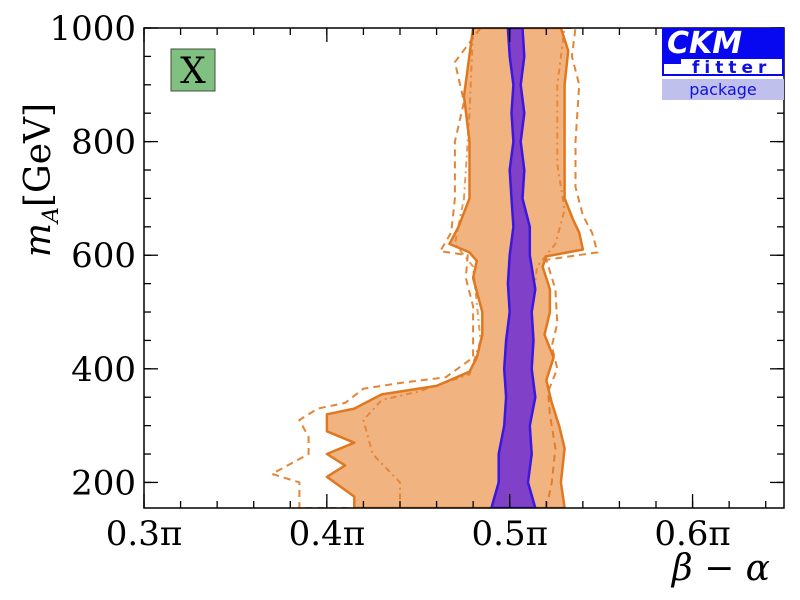 Image resolution: width=800 pixels, height=600 pixels. I want to click on logo-package-bar, so click(723, 89).